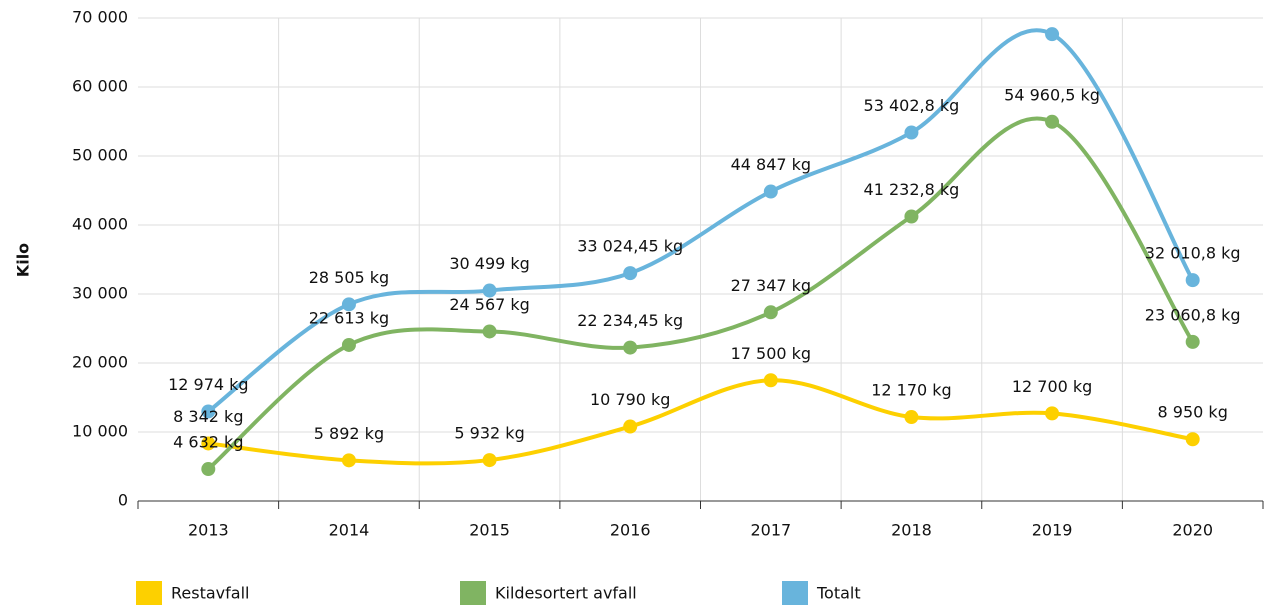 The image size is (1269, 607). Describe the element at coordinates (100, 155) in the screenshot. I see `y-tick-label: 50 000` at that location.